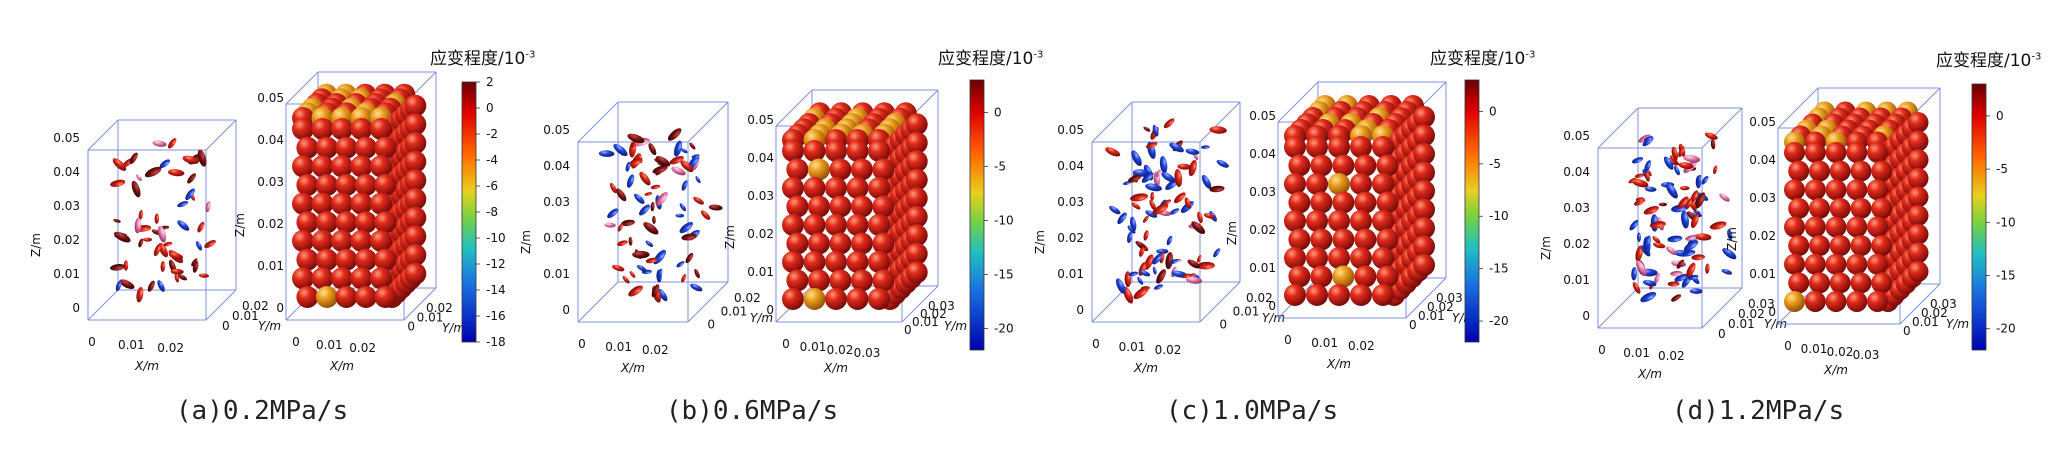 This screenshot has width=2052, height=467. What do you see at coordinates (1984, 61) in the screenshot?
I see `colorbar-title-text: 应变程度/10` at bounding box center [1984, 61].